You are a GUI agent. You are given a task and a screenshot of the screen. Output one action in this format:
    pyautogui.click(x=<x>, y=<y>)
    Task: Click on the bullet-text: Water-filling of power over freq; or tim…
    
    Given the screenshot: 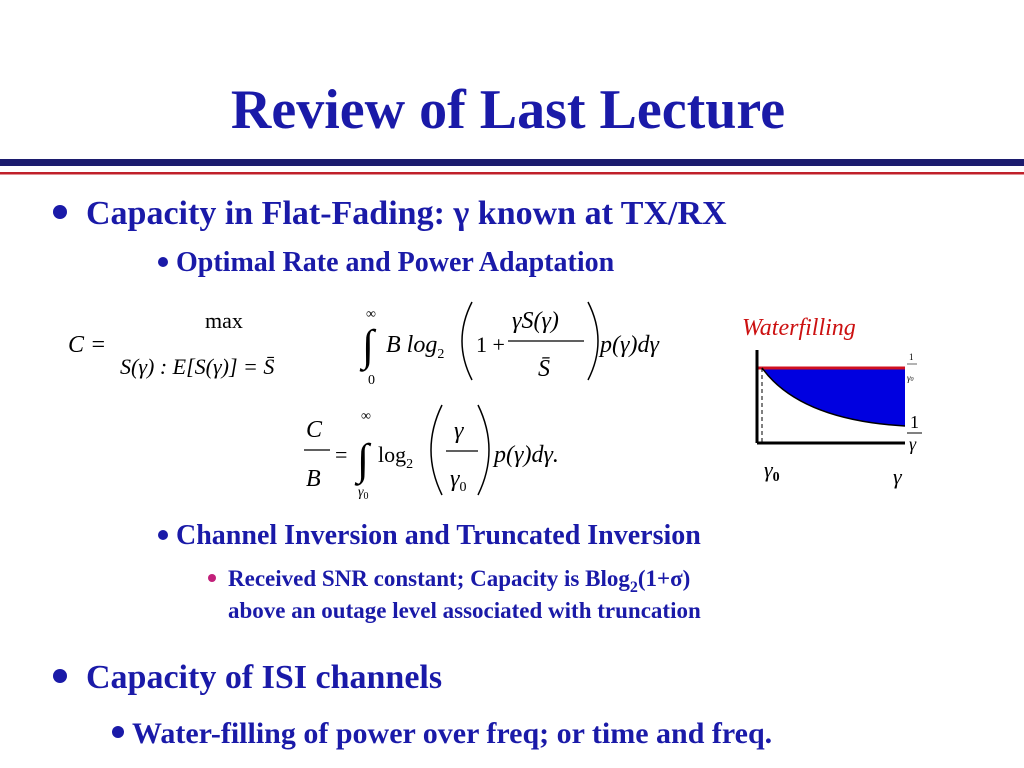 What is the action you would take?
    pyautogui.click(x=452, y=733)
    